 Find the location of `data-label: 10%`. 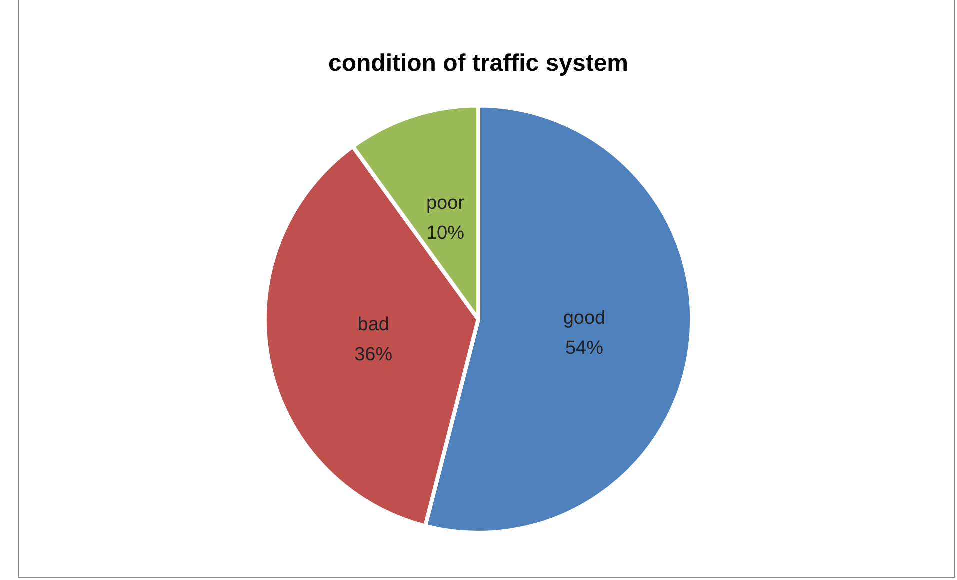

data-label: 10% is located at coordinates (445, 233).